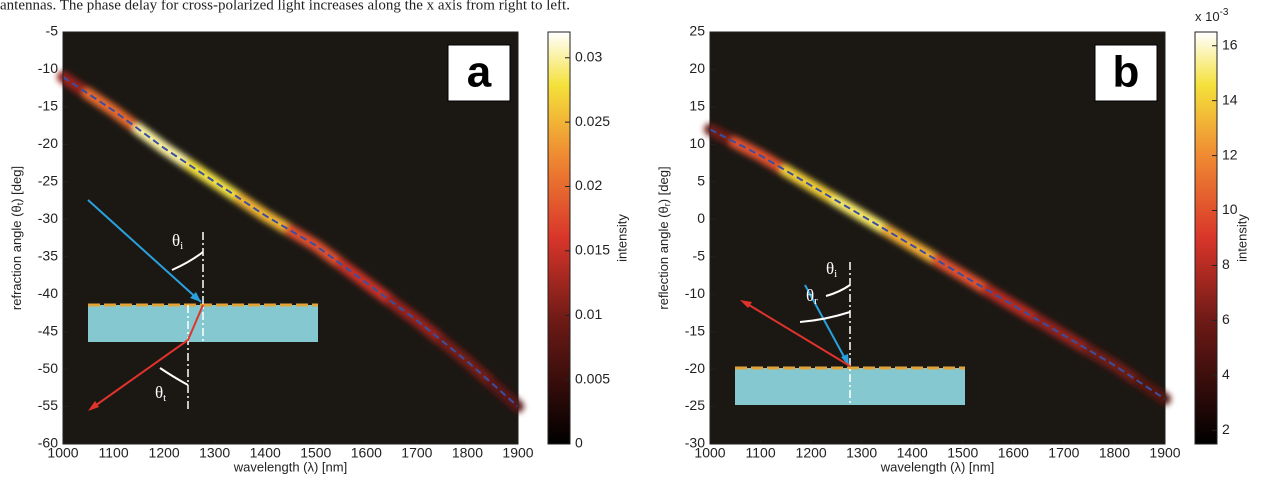 Image resolution: width=1265 pixels, height=486 pixels. What do you see at coordinates (1226, 264) in the screenshot?
I see `colorbar-tick-label: 8` at bounding box center [1226, 264].